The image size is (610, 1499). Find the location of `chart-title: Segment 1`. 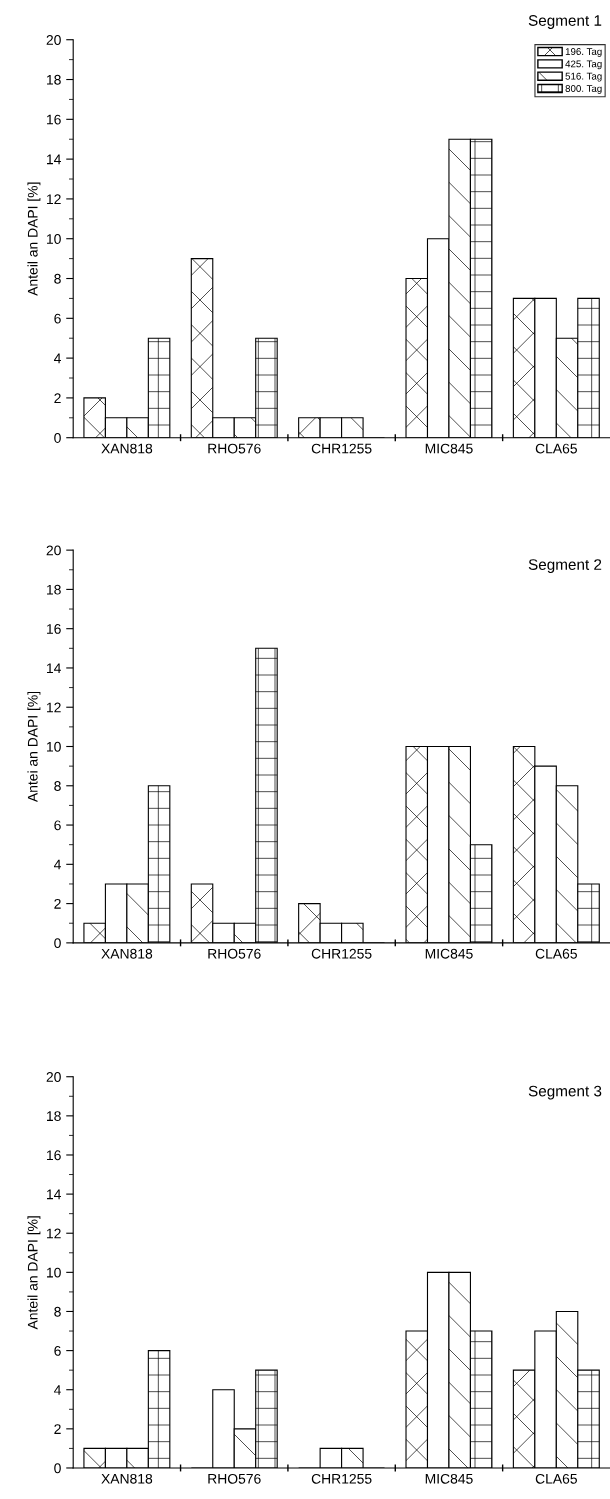

chart-title: Segment 1 is located at coordinates (565, 22).